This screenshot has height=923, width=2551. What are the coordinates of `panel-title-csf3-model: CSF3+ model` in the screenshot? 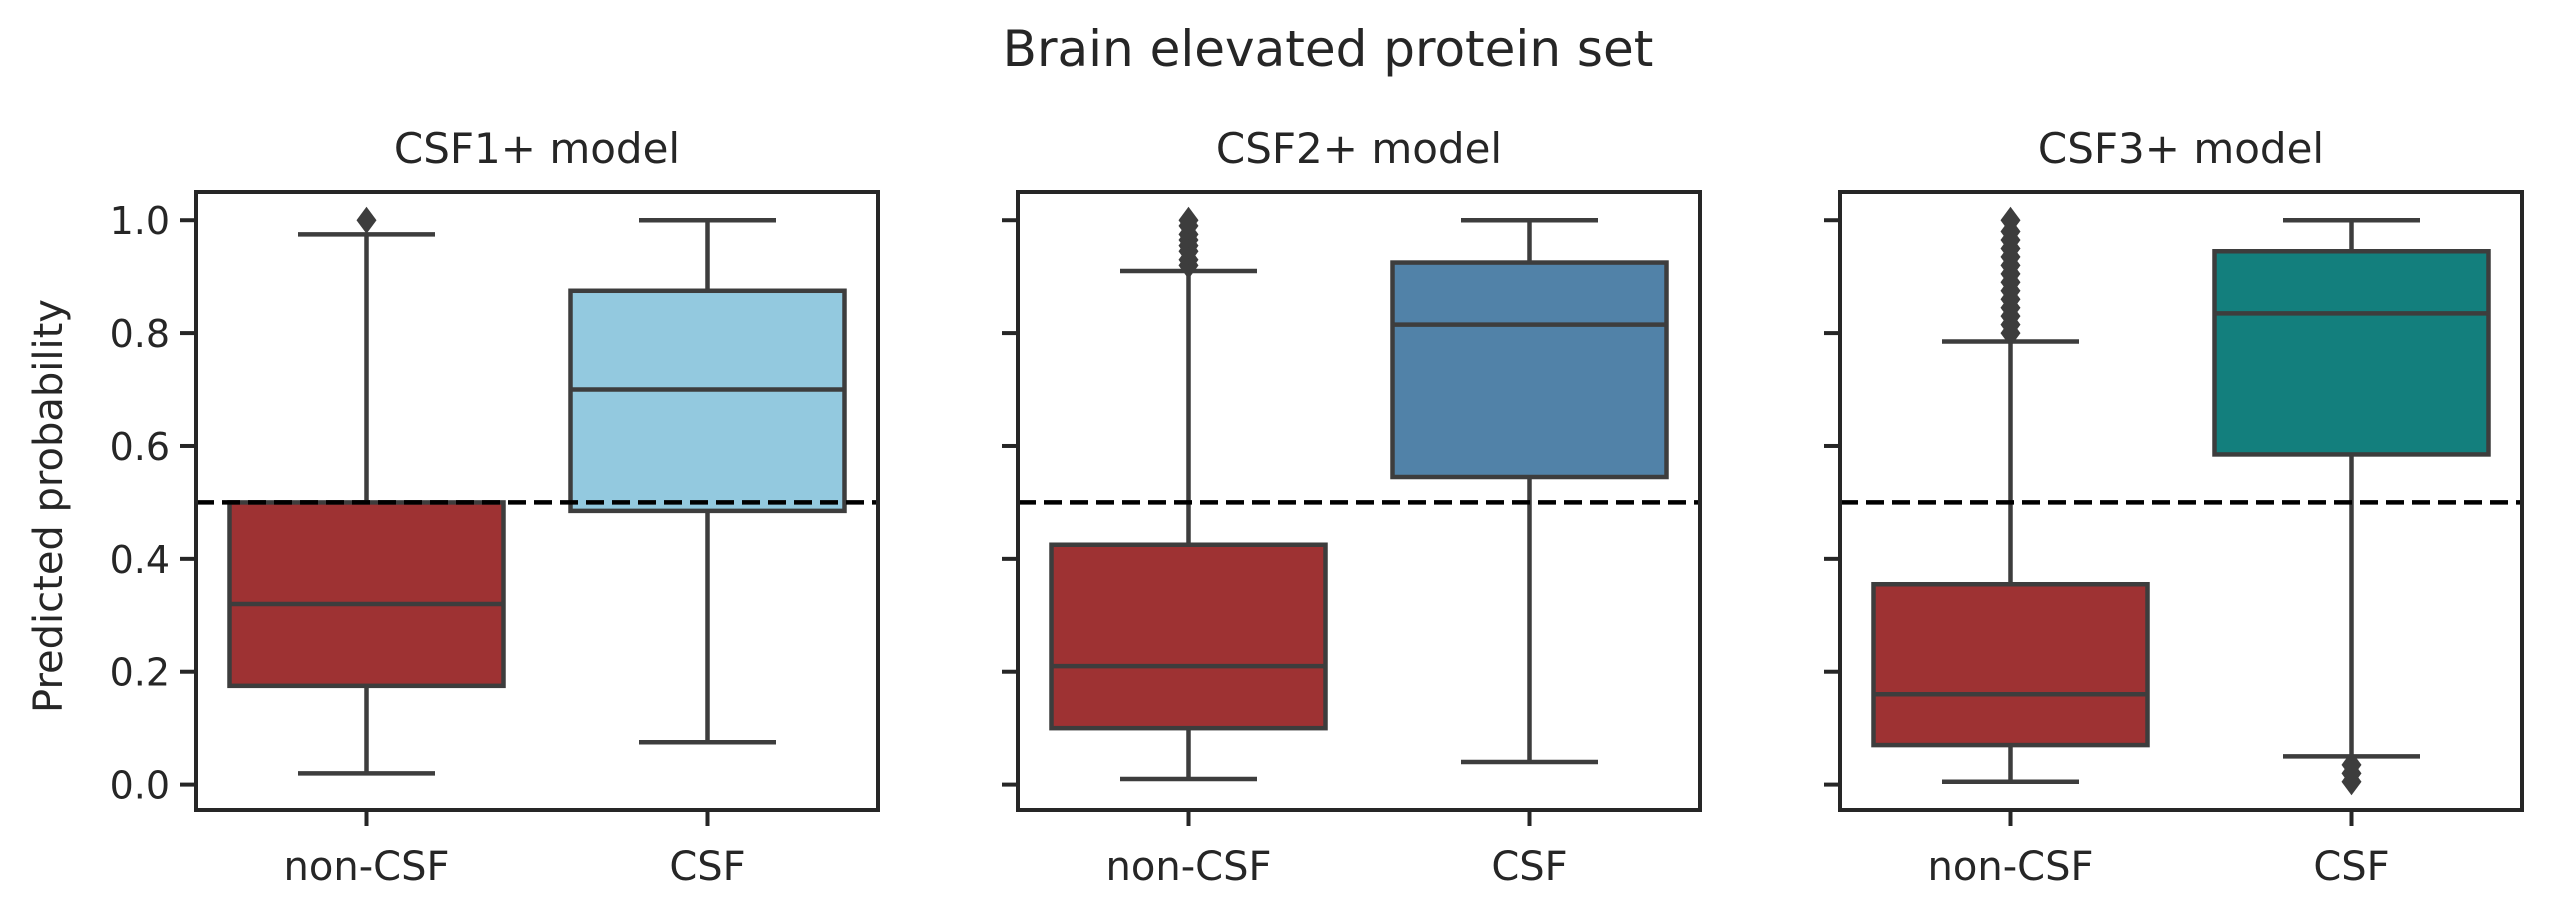 It's located at (2181, 148).